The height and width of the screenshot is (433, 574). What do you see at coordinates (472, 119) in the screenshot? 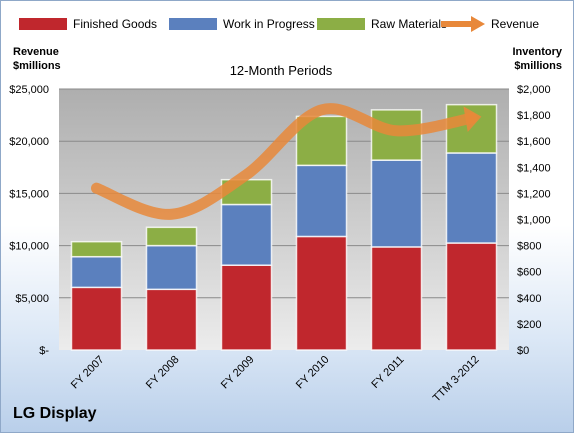
I see `revenue-arrowhead` at bounding box center [472, 119].